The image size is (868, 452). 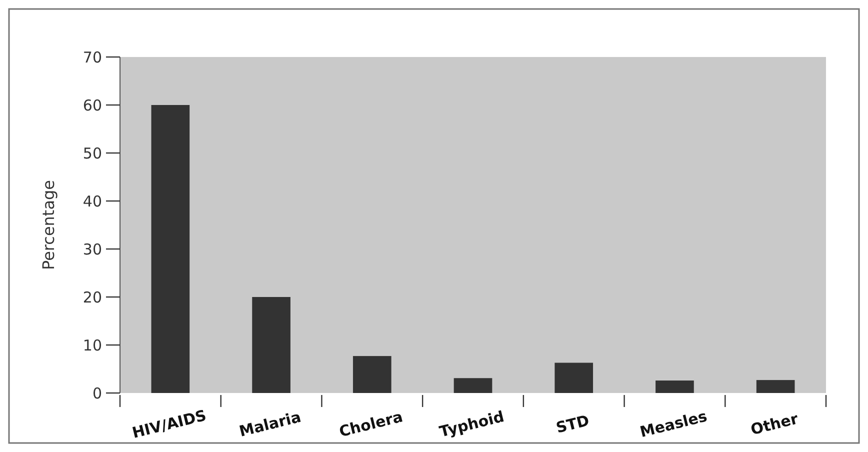 I want to click on x-tick-label: Measles, so click(x=673, y=424).